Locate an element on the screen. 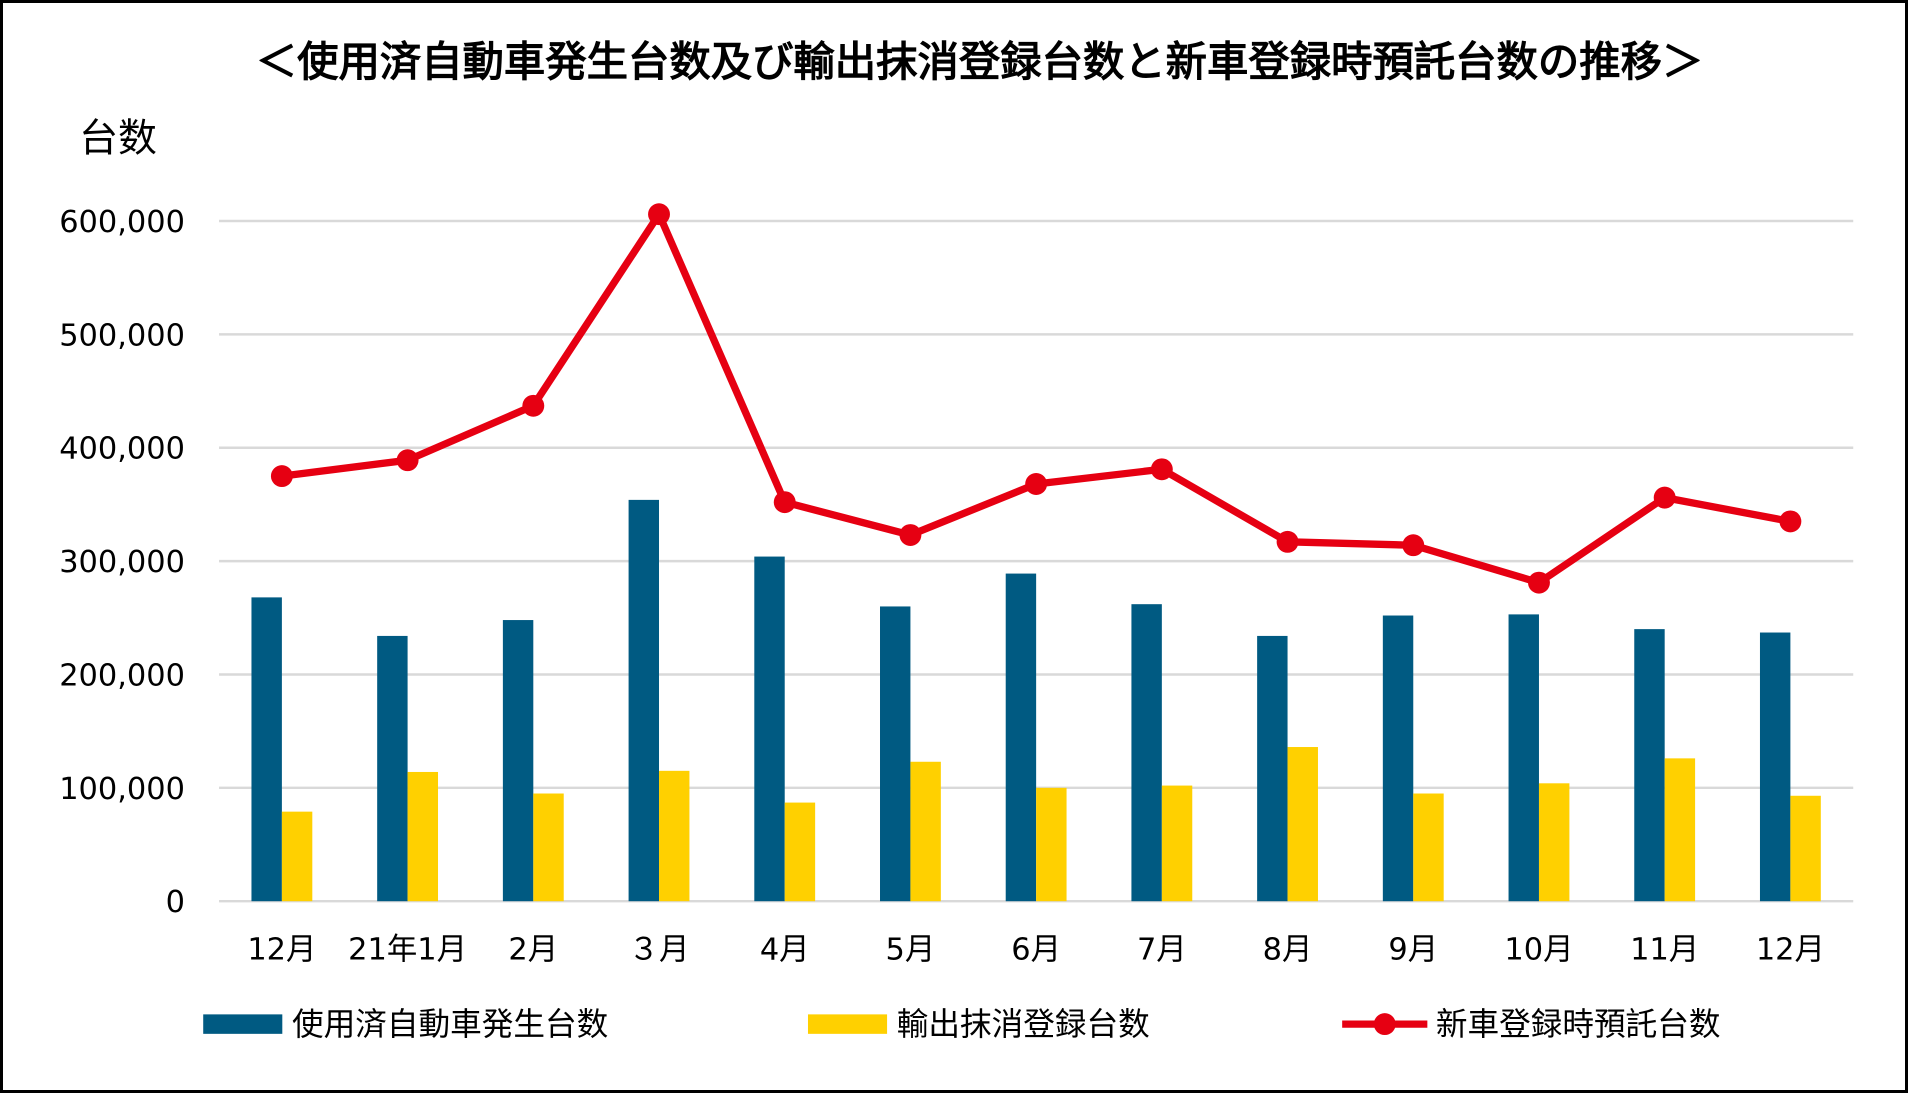 Image resolution: width=1908 pixels, height=1093 pixels. x-tick-label: 8月 is located at coordinates (1288, 950).